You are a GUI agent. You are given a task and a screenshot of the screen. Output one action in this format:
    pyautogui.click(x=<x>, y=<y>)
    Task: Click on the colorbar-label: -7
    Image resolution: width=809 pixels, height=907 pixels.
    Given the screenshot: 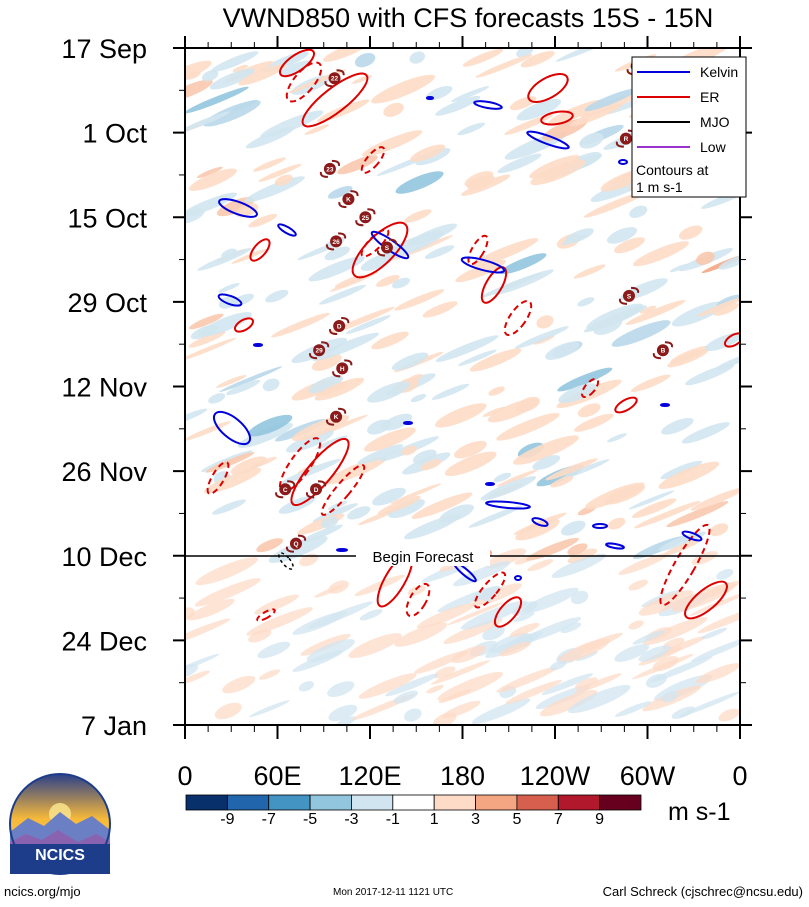 What is the action you would take?
    pyautogui.click(x=269, y=819)
    